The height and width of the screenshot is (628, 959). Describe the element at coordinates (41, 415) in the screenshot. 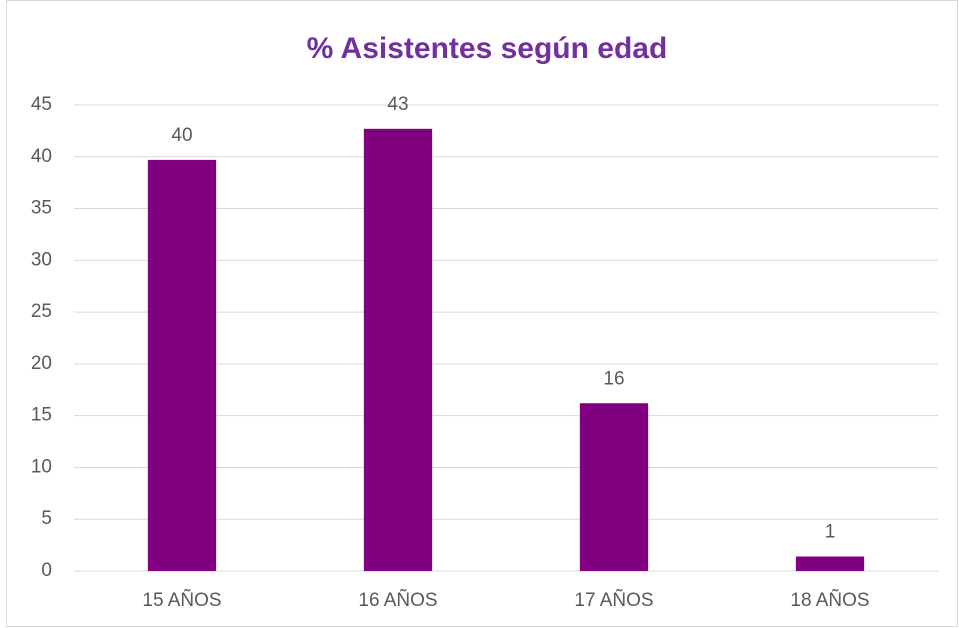

I see `y-tick-label: 15` at that location.